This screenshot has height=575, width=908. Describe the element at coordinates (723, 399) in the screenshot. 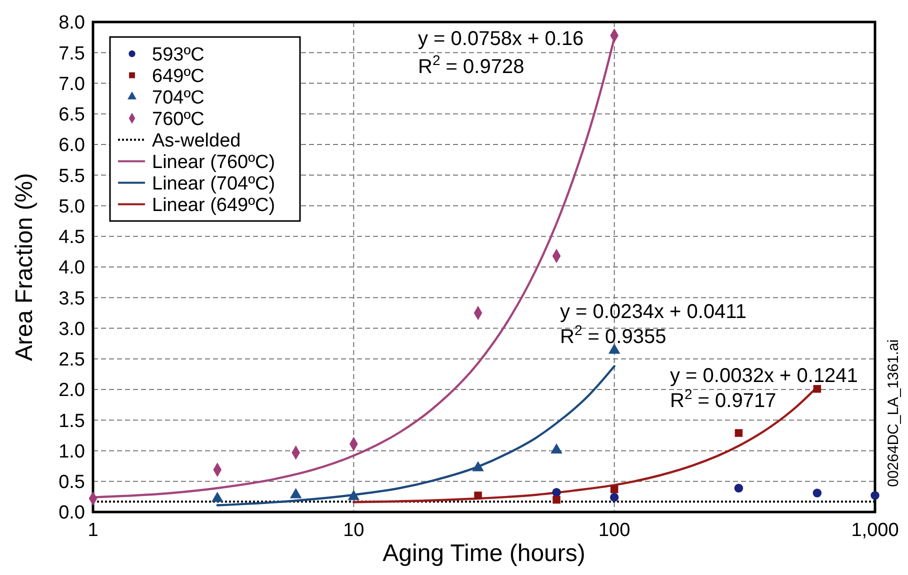

I see `annotation: R$^{2}$ = 0.9717` at that location.